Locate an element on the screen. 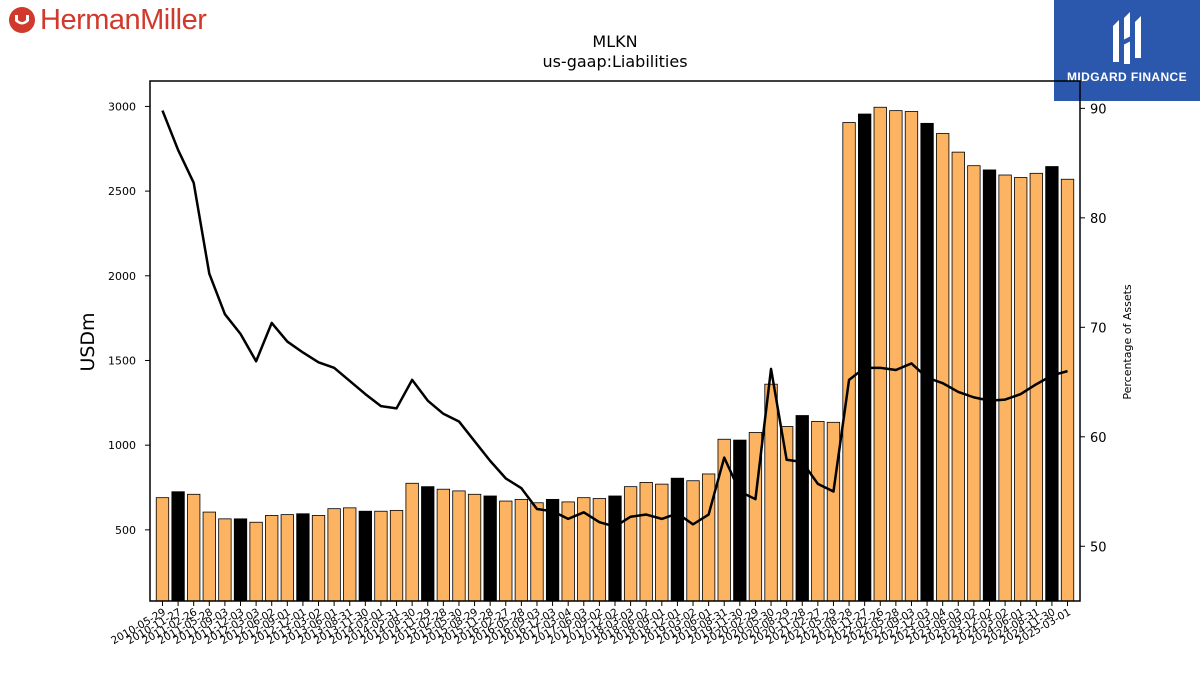 The height and width of the screenshot is (675, 1200). left-axis-ticks: 500 1000 1500 2000 2500 3000 is located at coordinates (129, 318).